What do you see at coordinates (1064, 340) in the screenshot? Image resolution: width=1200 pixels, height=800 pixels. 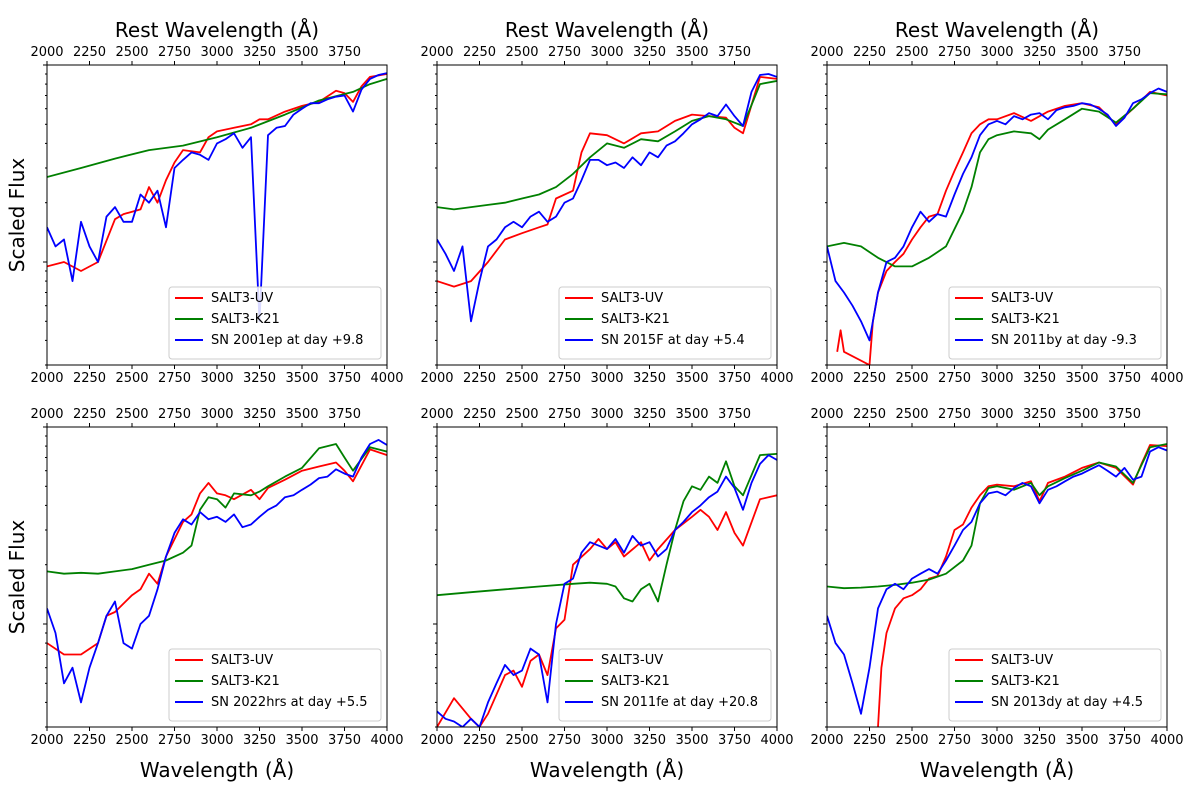 I see `legend-label: SN 2011by at day -9.3` at bounding box center [1064, 340].